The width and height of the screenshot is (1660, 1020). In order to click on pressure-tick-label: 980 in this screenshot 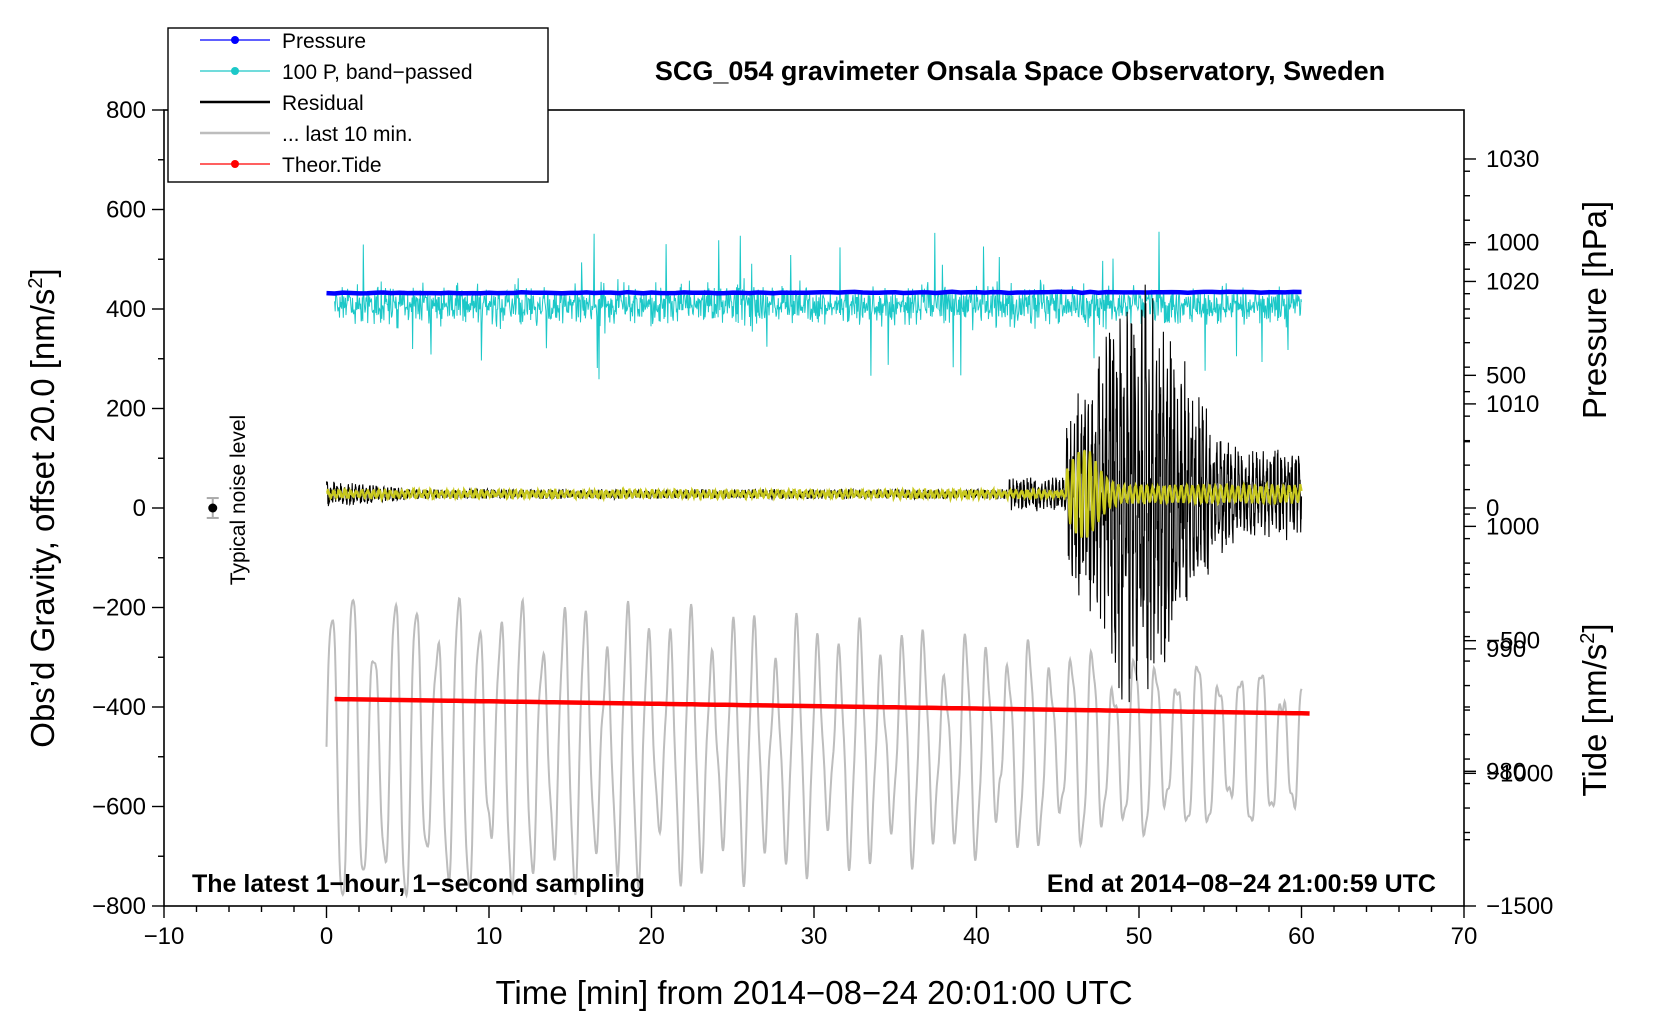, I will do `click(1506, 771)`.